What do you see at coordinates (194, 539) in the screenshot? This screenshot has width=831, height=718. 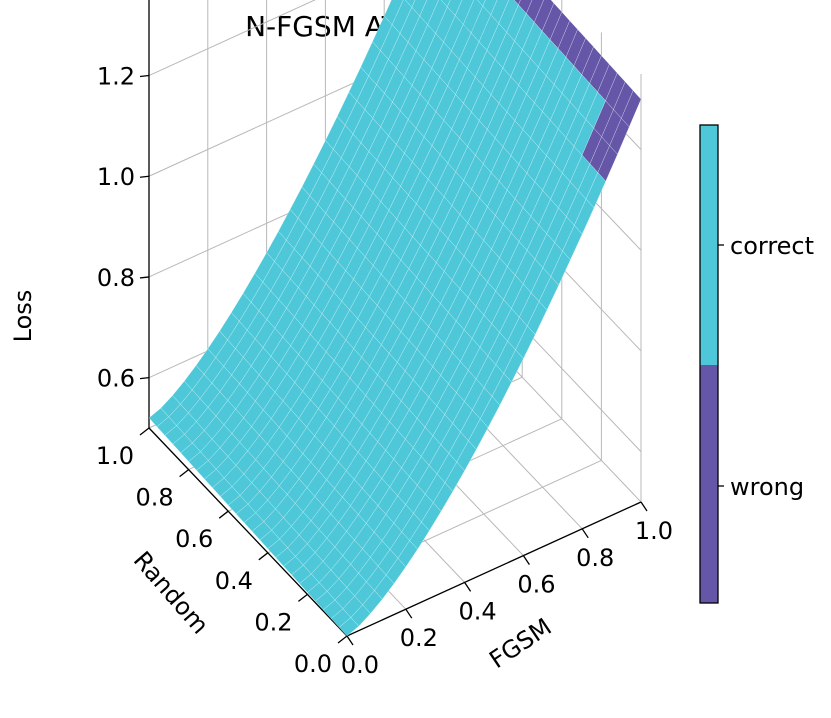 I see `y-tick-label: 0.6` at bounding box center [194, 539].